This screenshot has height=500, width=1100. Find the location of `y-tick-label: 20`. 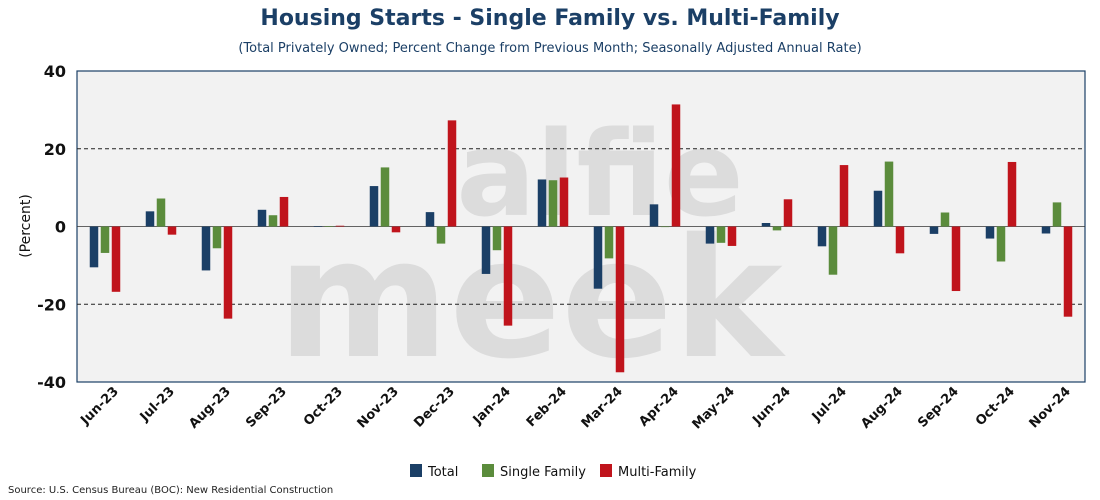

y-tick-label: 20 is located at coordinates (55, 149).